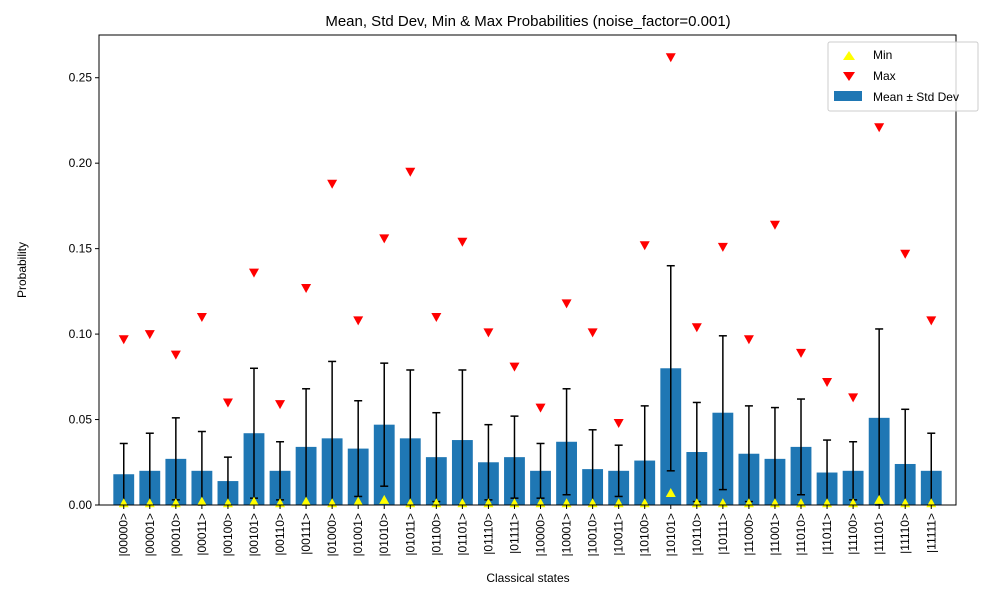 The height and width of the screenshot is (600, 1000). Describe the element at coordinates (280, 534) in the screenshot. I see `x-tick-label-6: |00110>` at that location.